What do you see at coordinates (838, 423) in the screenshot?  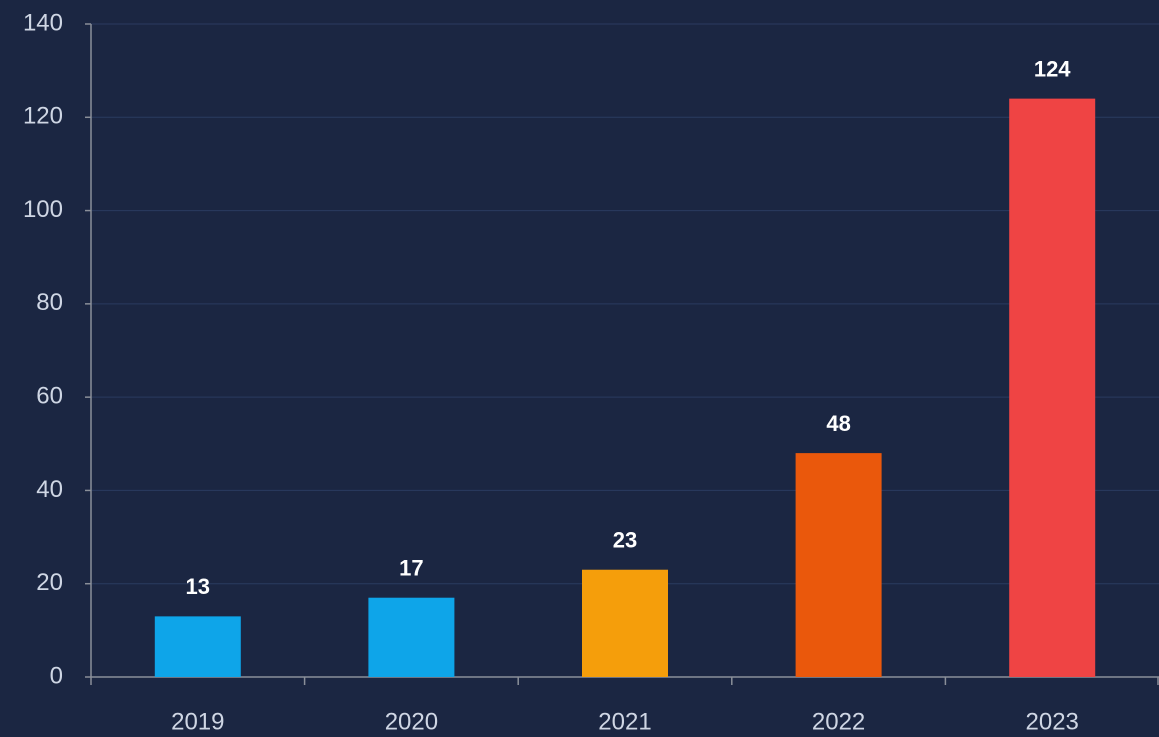 I see `value-label: 48` at bounding box center [838, 423].